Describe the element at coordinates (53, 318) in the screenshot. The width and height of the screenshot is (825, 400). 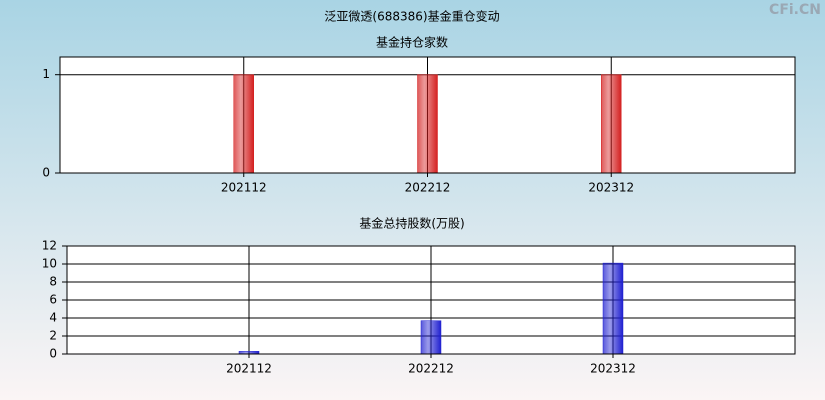
I see `y-tick-label: 4` at that location.